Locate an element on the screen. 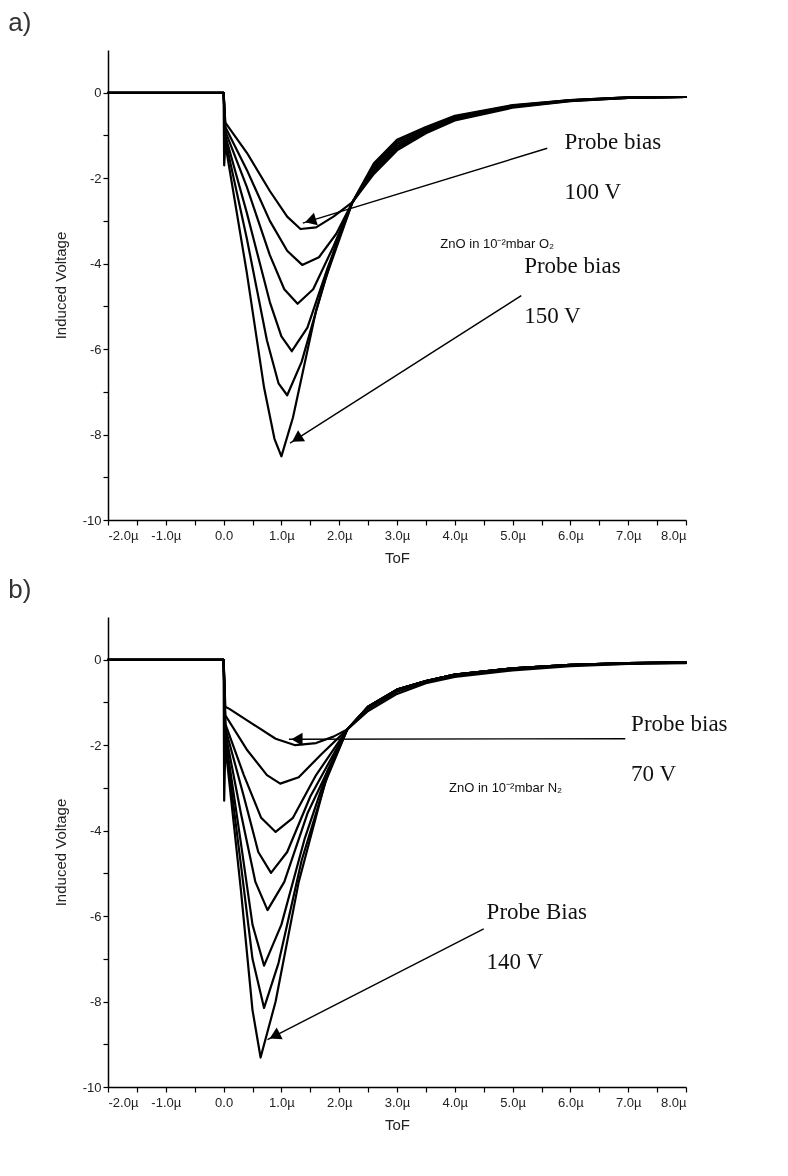 The image size is (788, 1176). annotation: Probe bias 70 V is located at coordinates (679, 749).